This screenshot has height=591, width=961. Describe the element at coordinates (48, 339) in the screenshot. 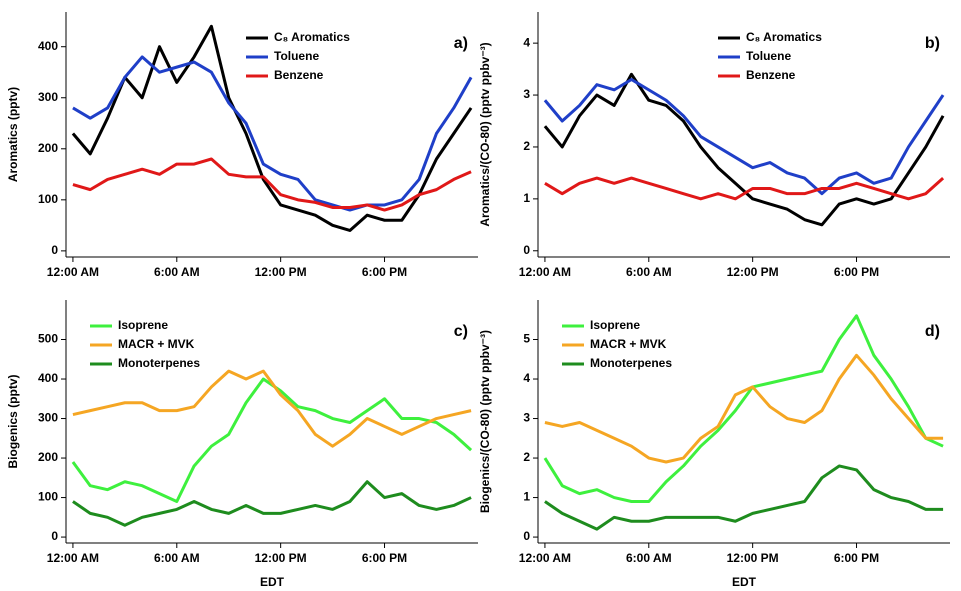

I see `y-tick-label: 500` at that location.